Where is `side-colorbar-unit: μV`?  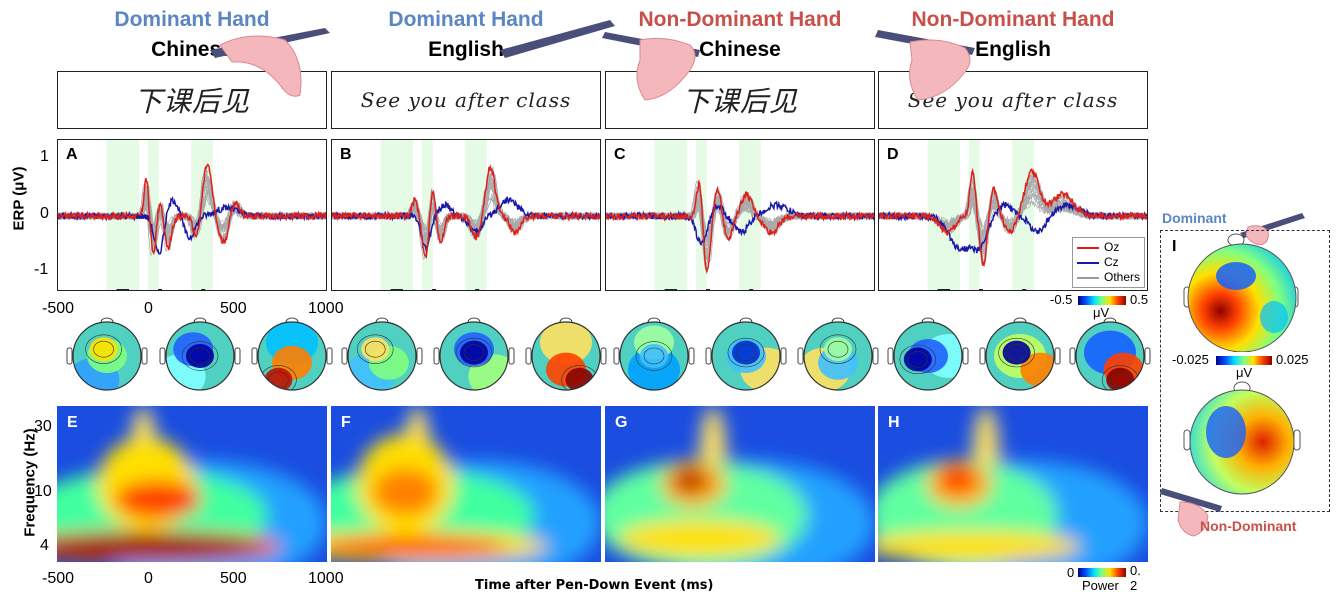
side-colorbar-unit: μV is located at coordinates (1244, 372).